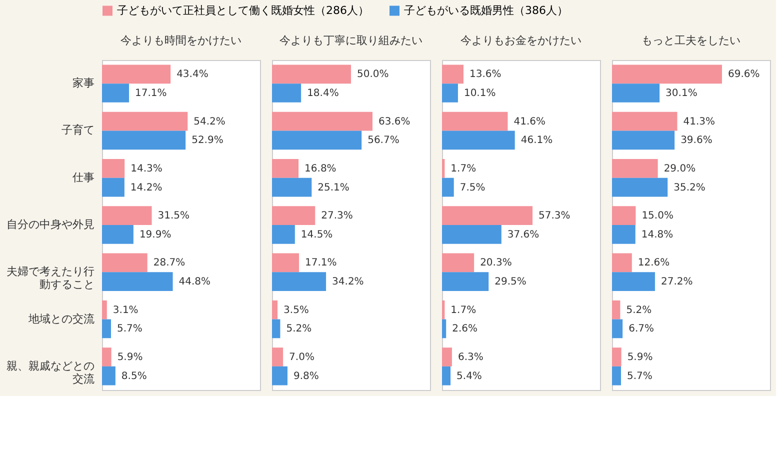 This screenshot has height=456, width=781. What do you see at coordinates (680, 168) in the screenshot?
I see `data-label: 29.0%` at bounding box center [680, 168].